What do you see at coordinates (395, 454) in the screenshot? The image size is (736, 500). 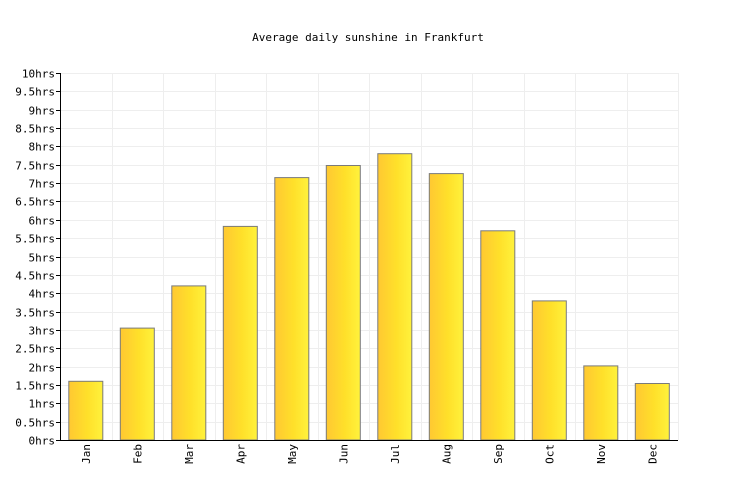 I see `x-tick-label: Jul` at bounding box center [395, 454].